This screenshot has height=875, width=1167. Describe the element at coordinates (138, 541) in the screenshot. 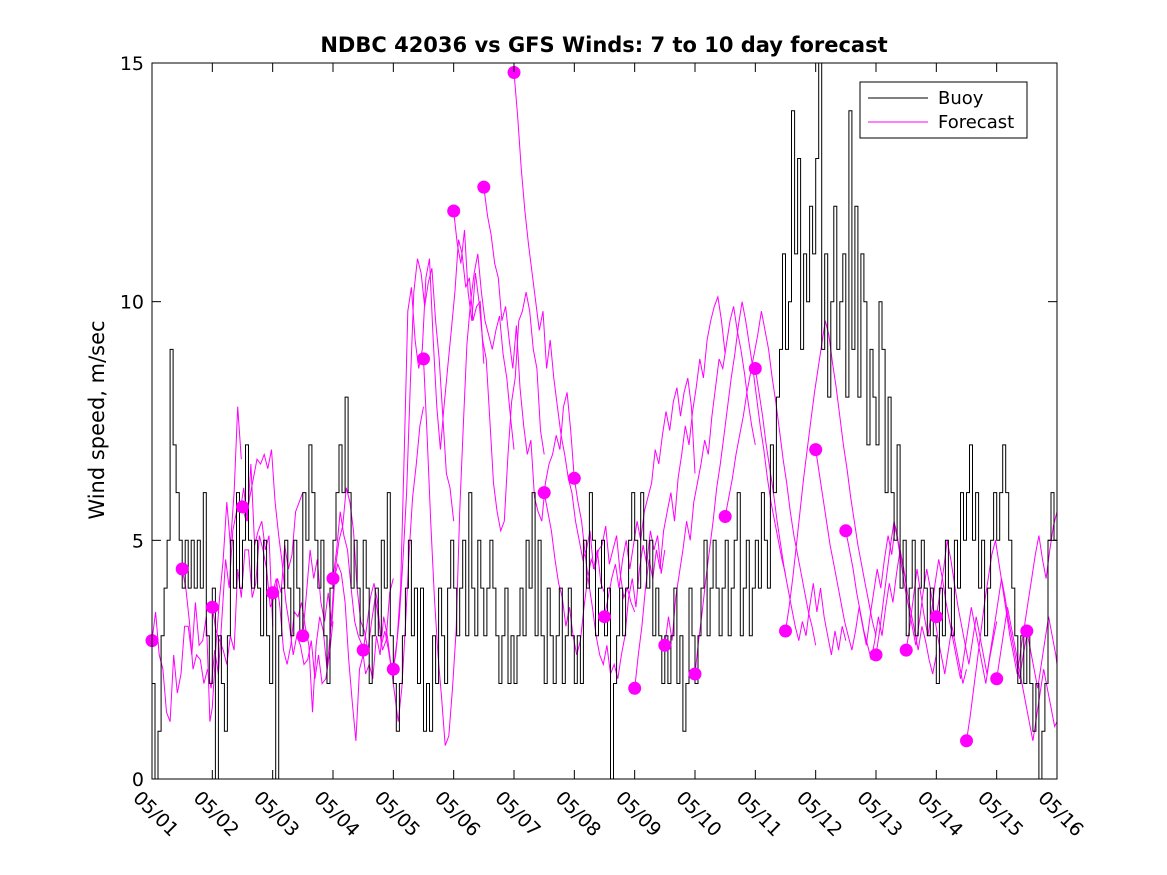

I see `y-tick-label-1: 5` at that location.